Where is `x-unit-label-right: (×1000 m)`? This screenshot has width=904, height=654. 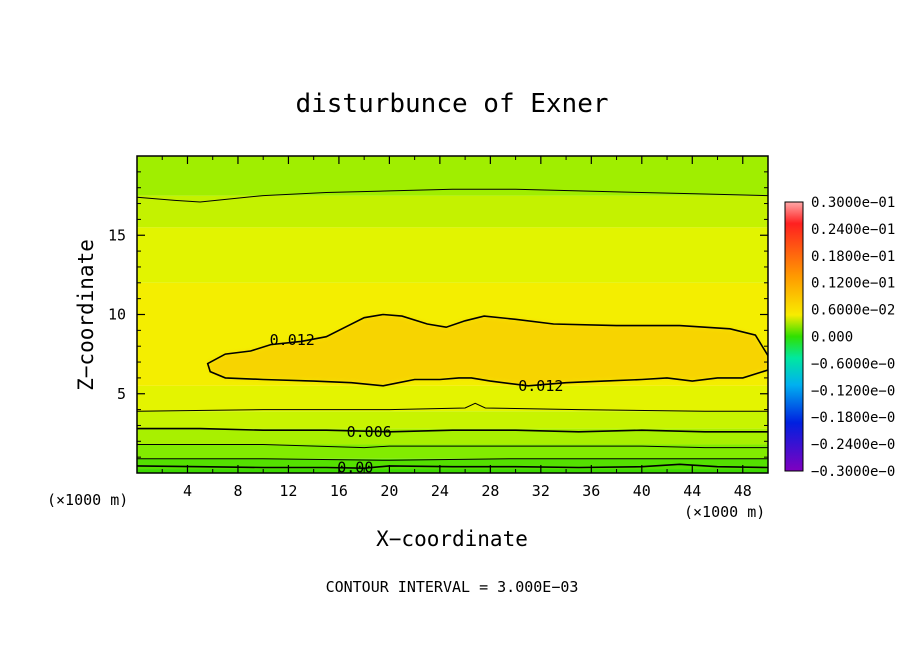 x-unit-label-right: (×1000 m) is located at coordinates (724, 512).